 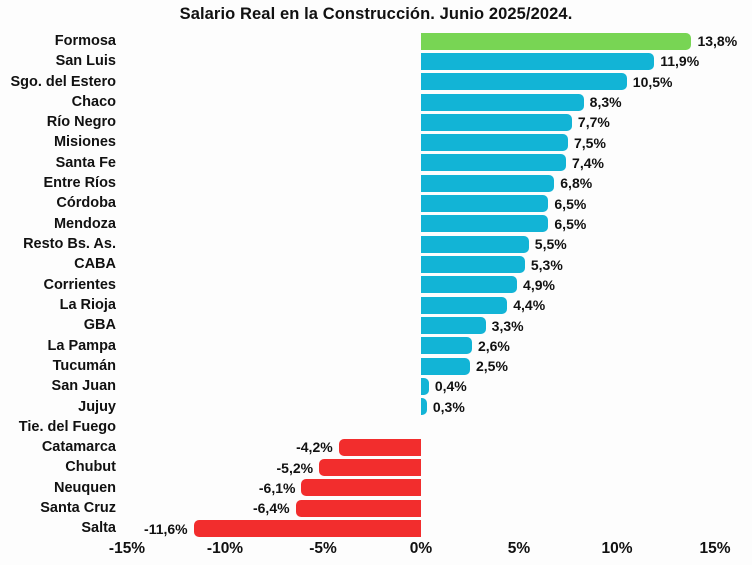 What do you see at coordinates (539, 284) in the screenshot?
I see `value-label: 4,9%` at bounding box center [539, 284].